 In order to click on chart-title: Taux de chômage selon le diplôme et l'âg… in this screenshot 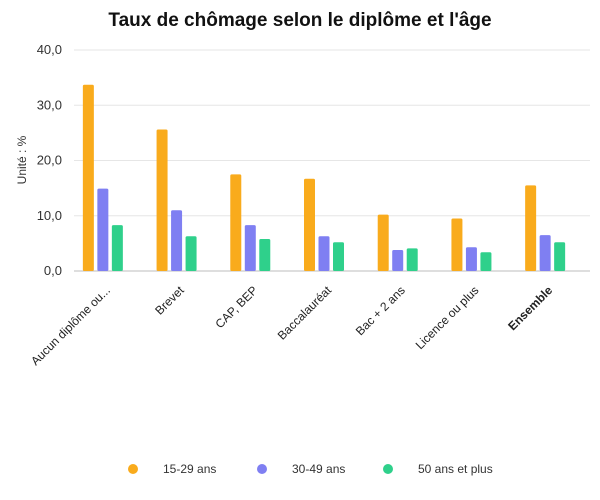, I will do `click(299, 20)`.